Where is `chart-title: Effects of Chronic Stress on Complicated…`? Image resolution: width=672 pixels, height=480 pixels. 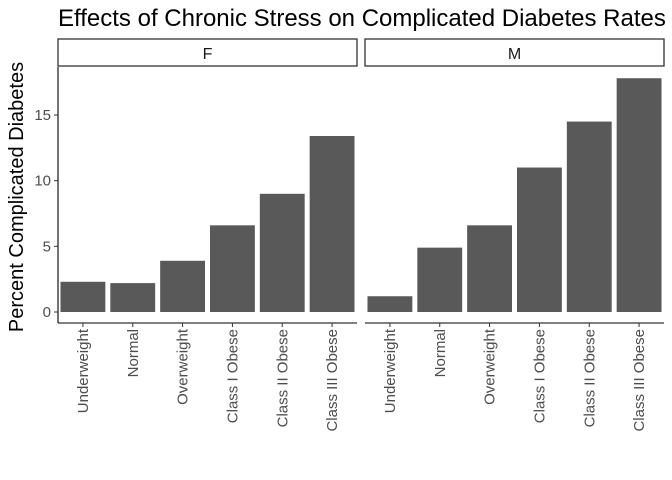
chart-title: Effects of Chronic Stress on Complicated… is located at coordinates (362, 18).